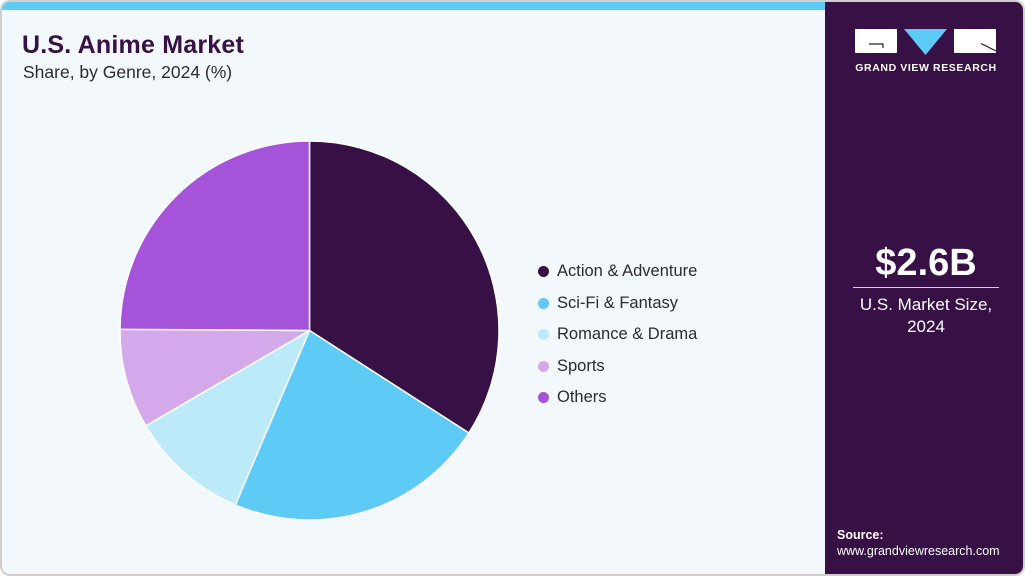 This screenshot has width=1025, height=576. I want to click on divider, so click(926, 287).